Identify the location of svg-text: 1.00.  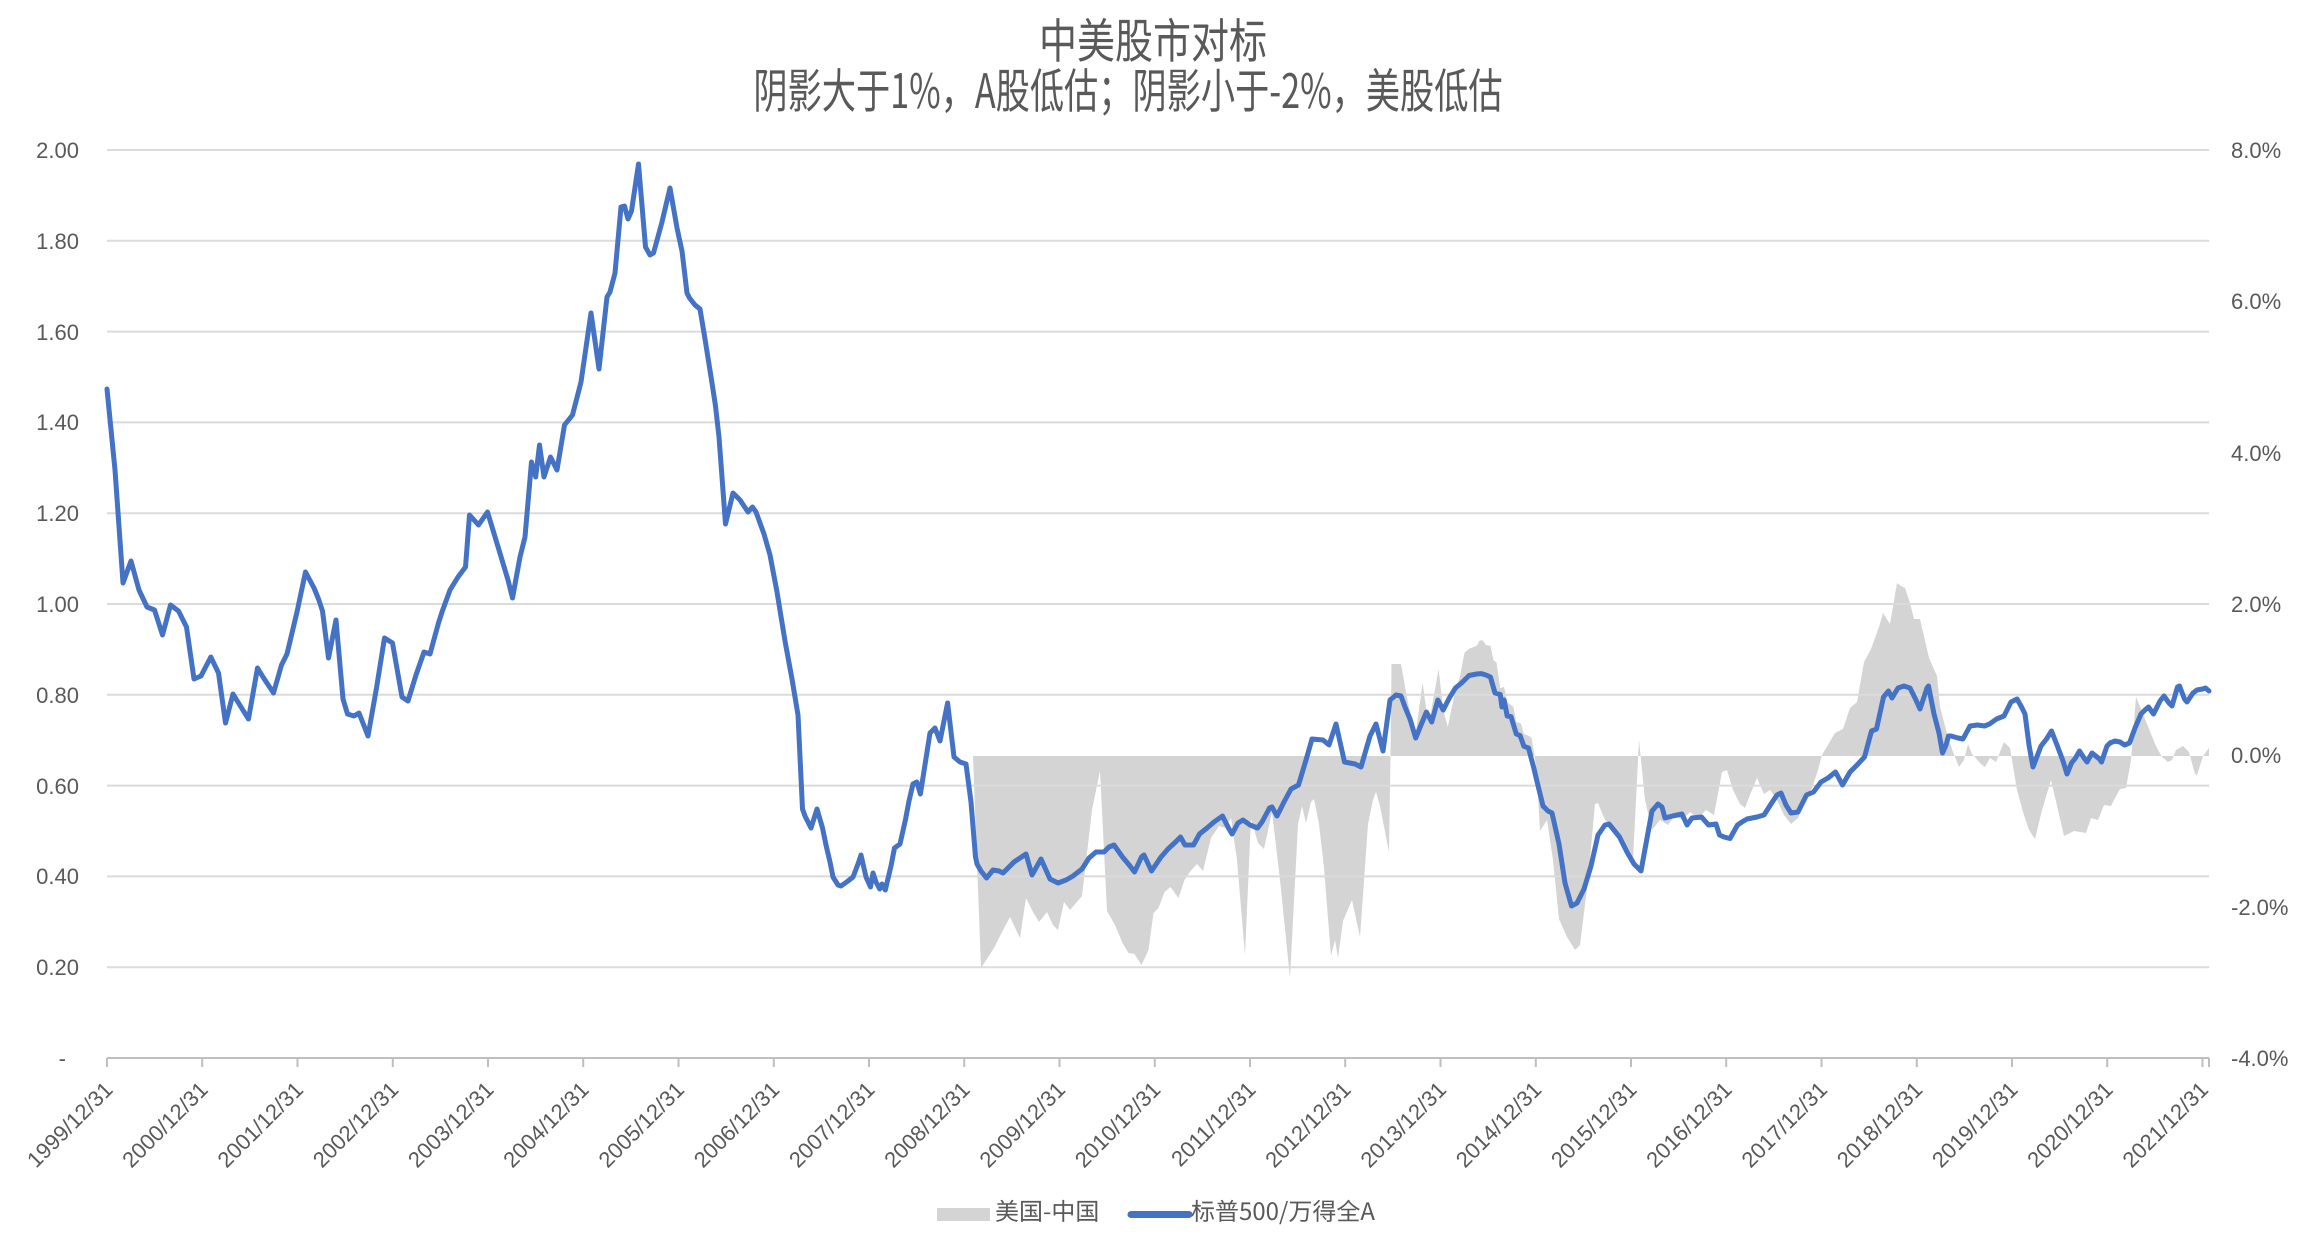
(57, 604).